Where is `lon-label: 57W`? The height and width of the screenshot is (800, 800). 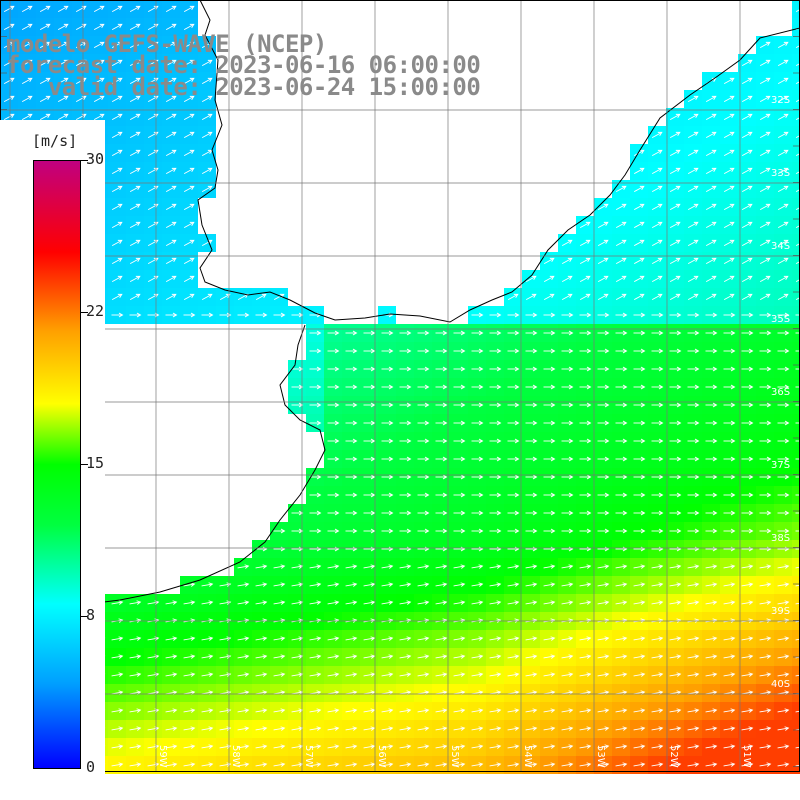
lon-label: 57W is located at coordinates (308, 756).